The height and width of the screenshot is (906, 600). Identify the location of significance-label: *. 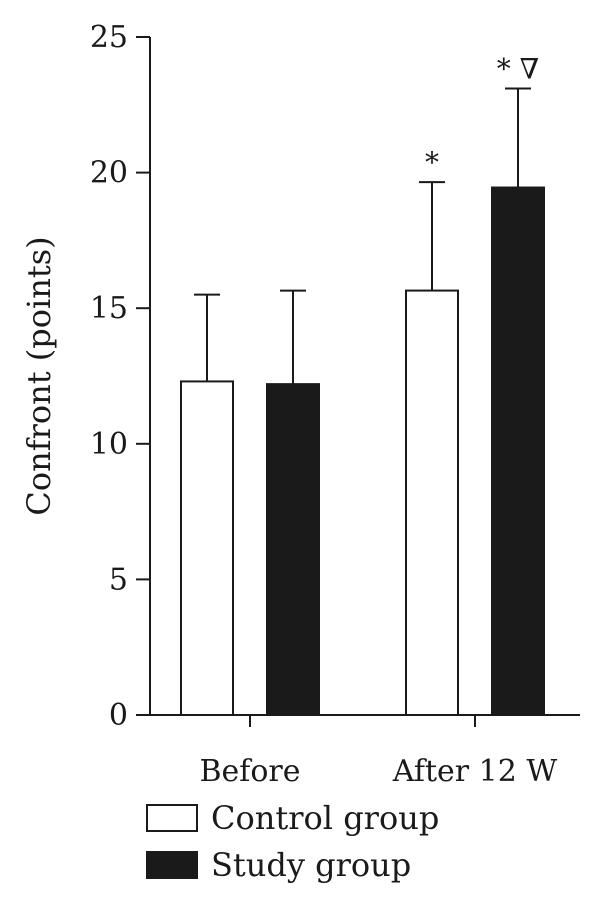
(432, 162).